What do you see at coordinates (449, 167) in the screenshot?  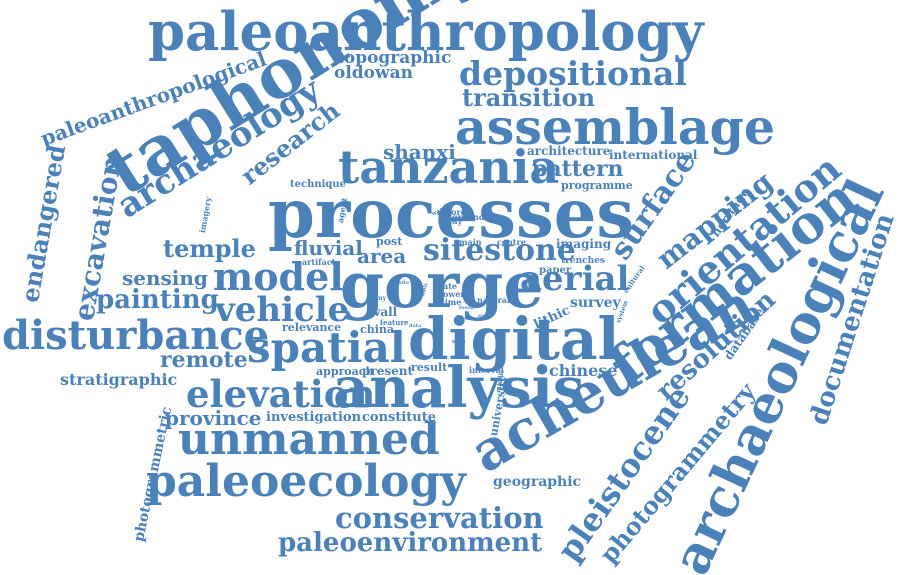 I see `word-tanzania: tanzania` at bounding box center [449, 167].